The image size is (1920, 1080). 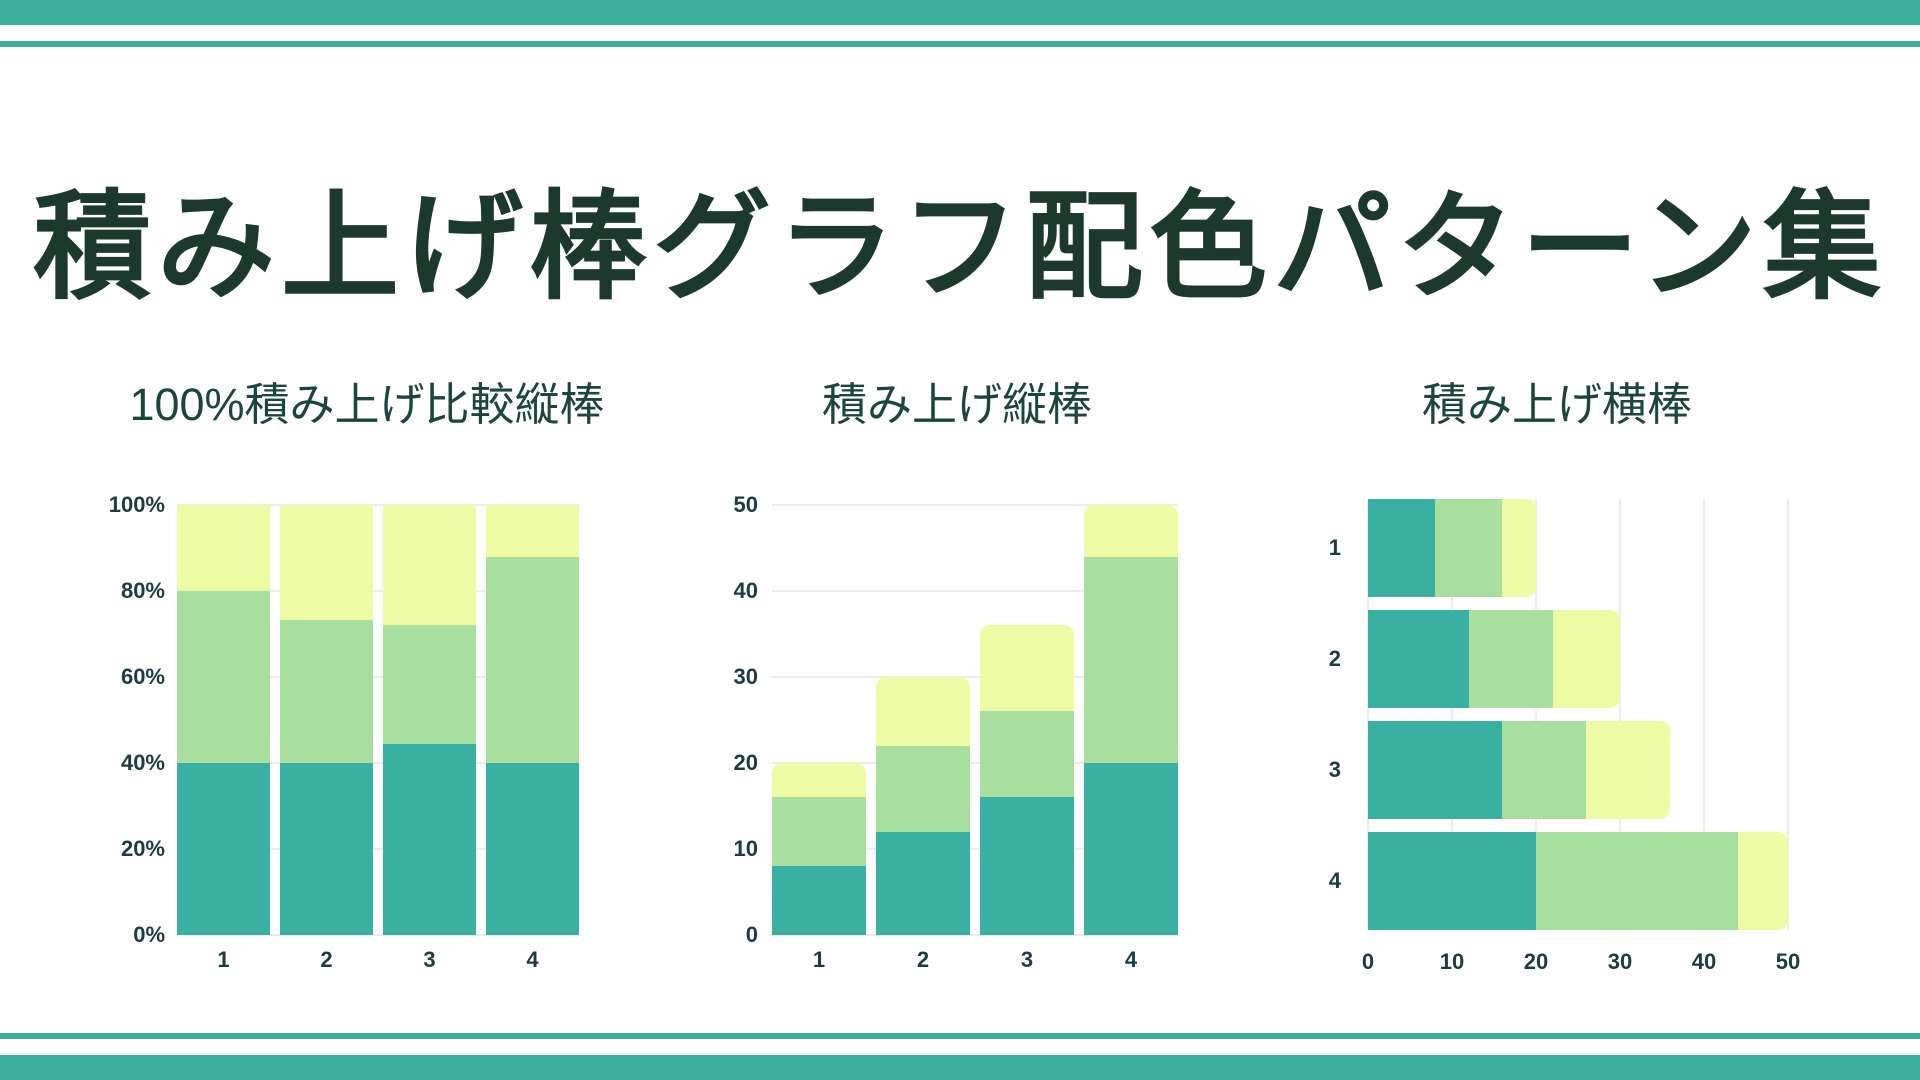 What do you see at coordinates (960, 1036) in the screenshot?
I see `bottom-border-line` at bounding box center [960, 1036].